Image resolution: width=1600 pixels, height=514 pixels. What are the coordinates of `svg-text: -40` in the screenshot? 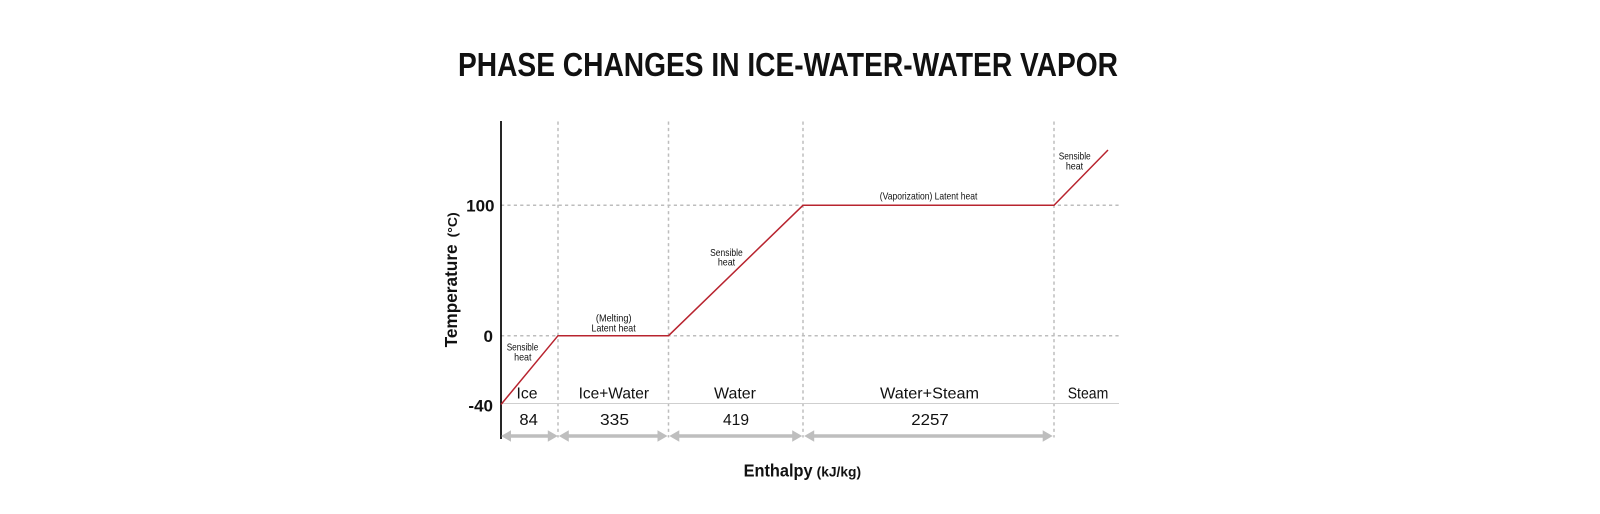 It's located at (480, 405).